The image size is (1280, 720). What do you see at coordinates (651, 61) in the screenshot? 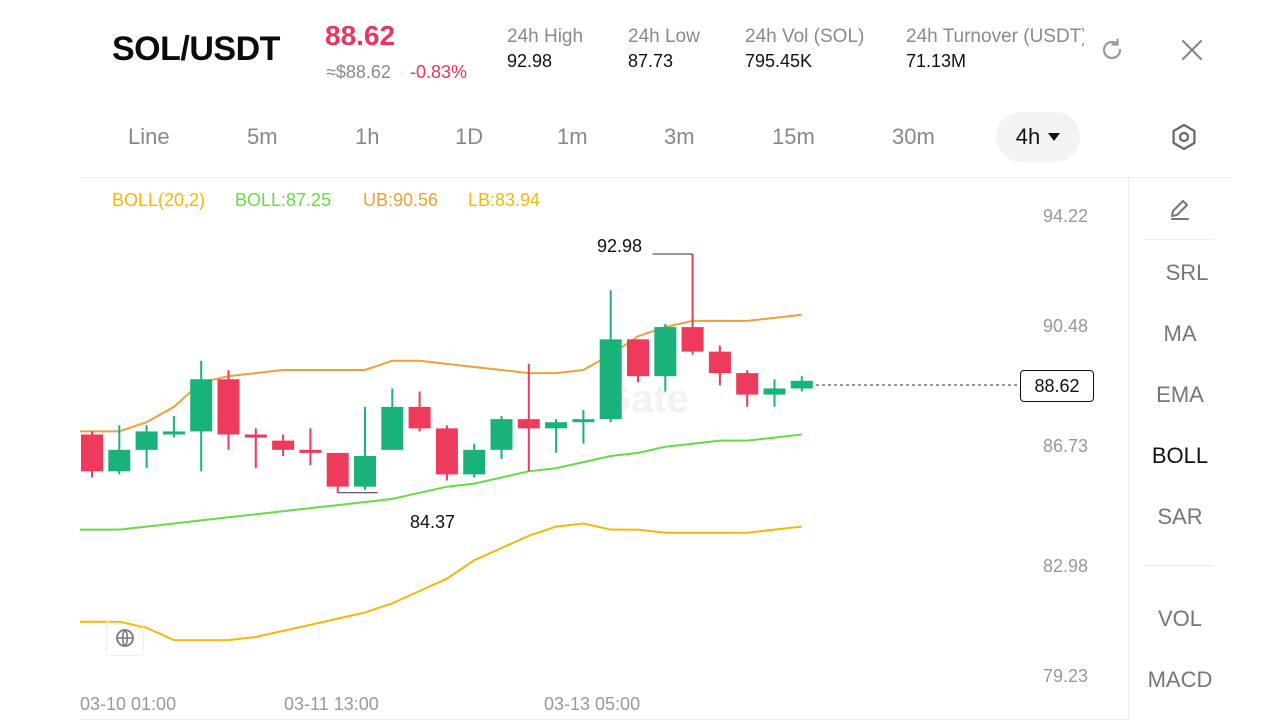
I see `stat-value: 87.73` at bounding box center [651, 61].